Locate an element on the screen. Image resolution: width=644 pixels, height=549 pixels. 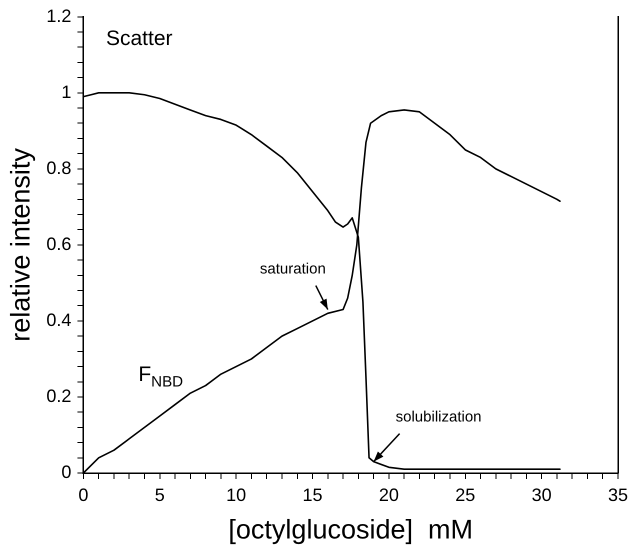
x-tick-label: 0 is located at coordinates (83, 494).